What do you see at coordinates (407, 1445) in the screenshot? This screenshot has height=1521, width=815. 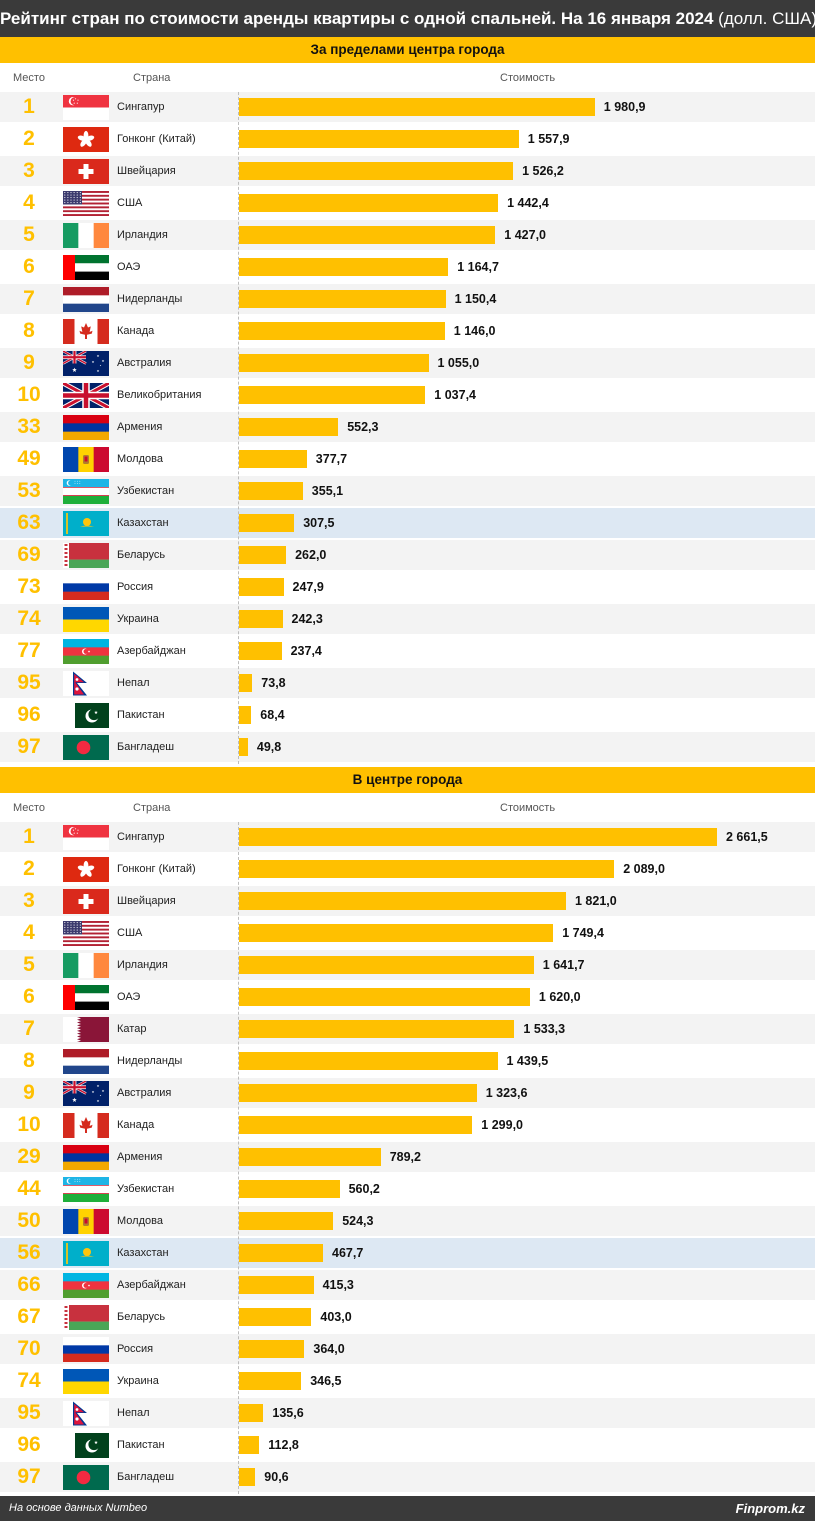 I see `table-row: 96 Пакистан 112,8` at bounding box center [407, 1445].